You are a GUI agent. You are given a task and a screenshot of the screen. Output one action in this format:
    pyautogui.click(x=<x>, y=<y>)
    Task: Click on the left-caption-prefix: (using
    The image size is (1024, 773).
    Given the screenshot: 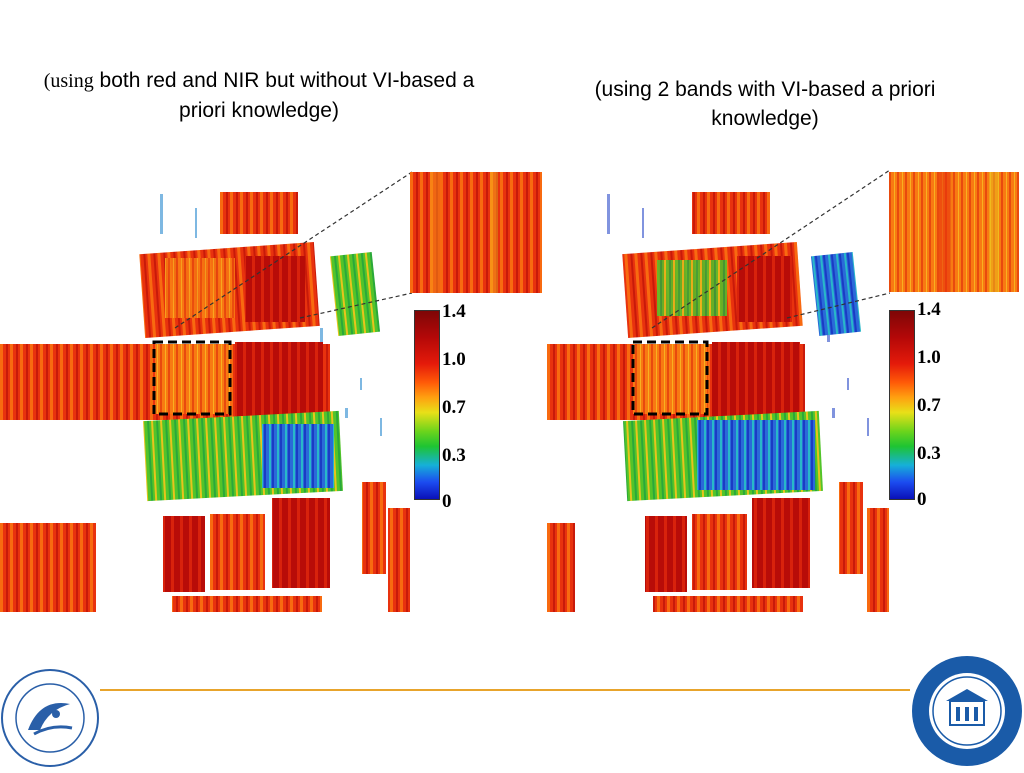 What is the action you would take?
    pyautogui.click(x=68, y=81)
    